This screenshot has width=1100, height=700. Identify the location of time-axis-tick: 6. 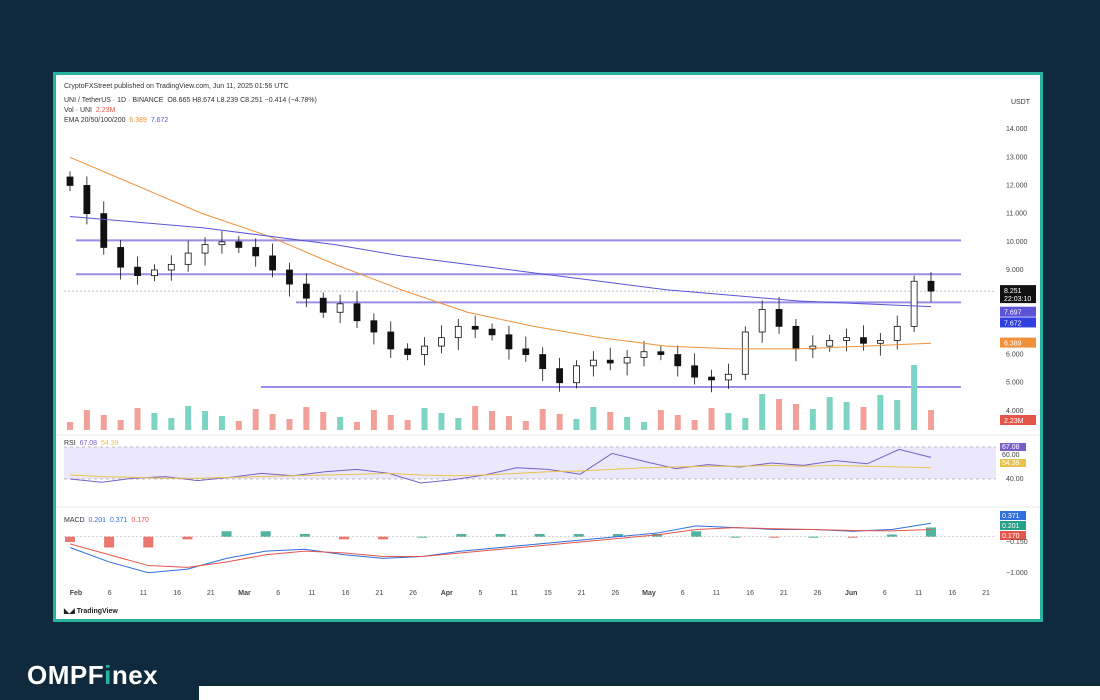
(110, 593).